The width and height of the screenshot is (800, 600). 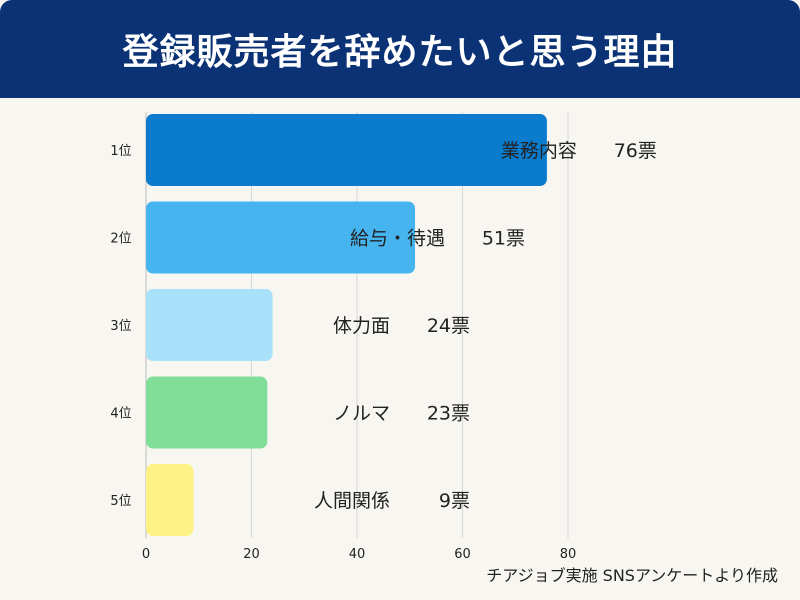 I want to click on vote-count-label: 76票, so click(x=635, y=151).